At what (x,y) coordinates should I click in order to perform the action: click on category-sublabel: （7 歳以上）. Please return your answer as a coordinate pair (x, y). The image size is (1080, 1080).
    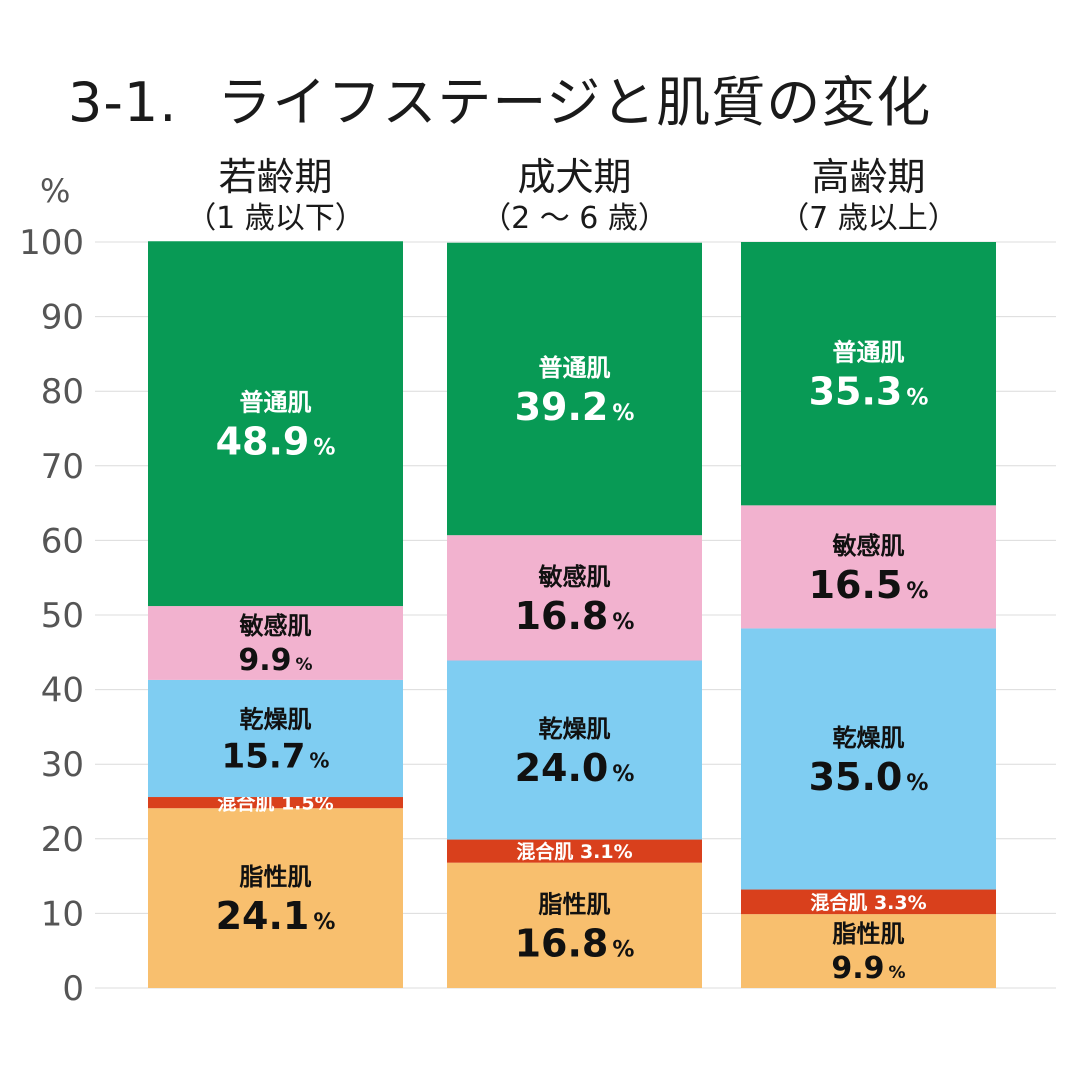
    Looking at the image, I should click on (868, 218).